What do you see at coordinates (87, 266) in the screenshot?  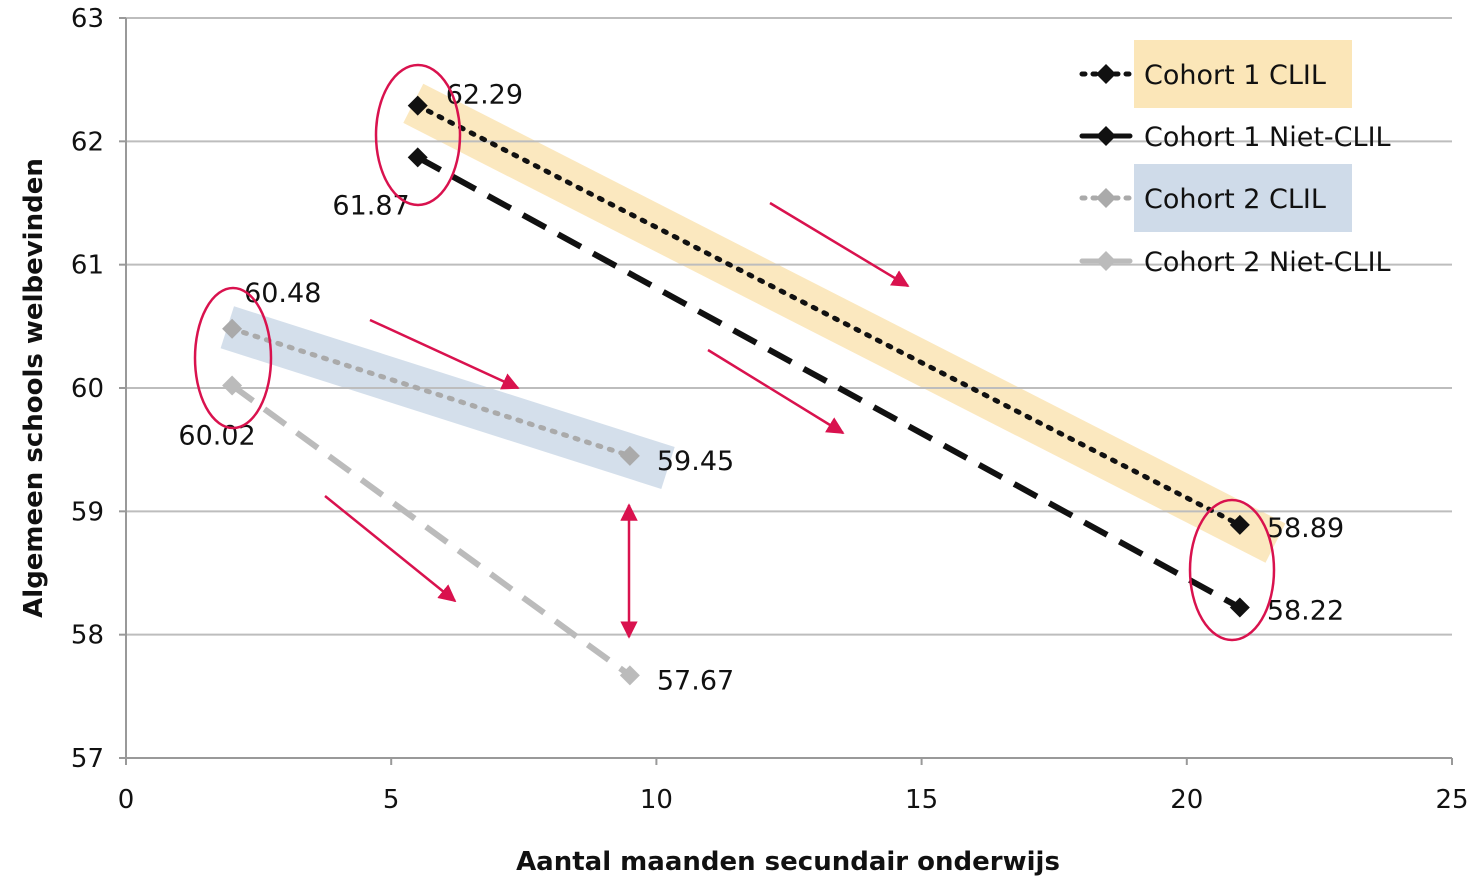 I see `y-tick-label: 61` at bounding box center [87, 266].